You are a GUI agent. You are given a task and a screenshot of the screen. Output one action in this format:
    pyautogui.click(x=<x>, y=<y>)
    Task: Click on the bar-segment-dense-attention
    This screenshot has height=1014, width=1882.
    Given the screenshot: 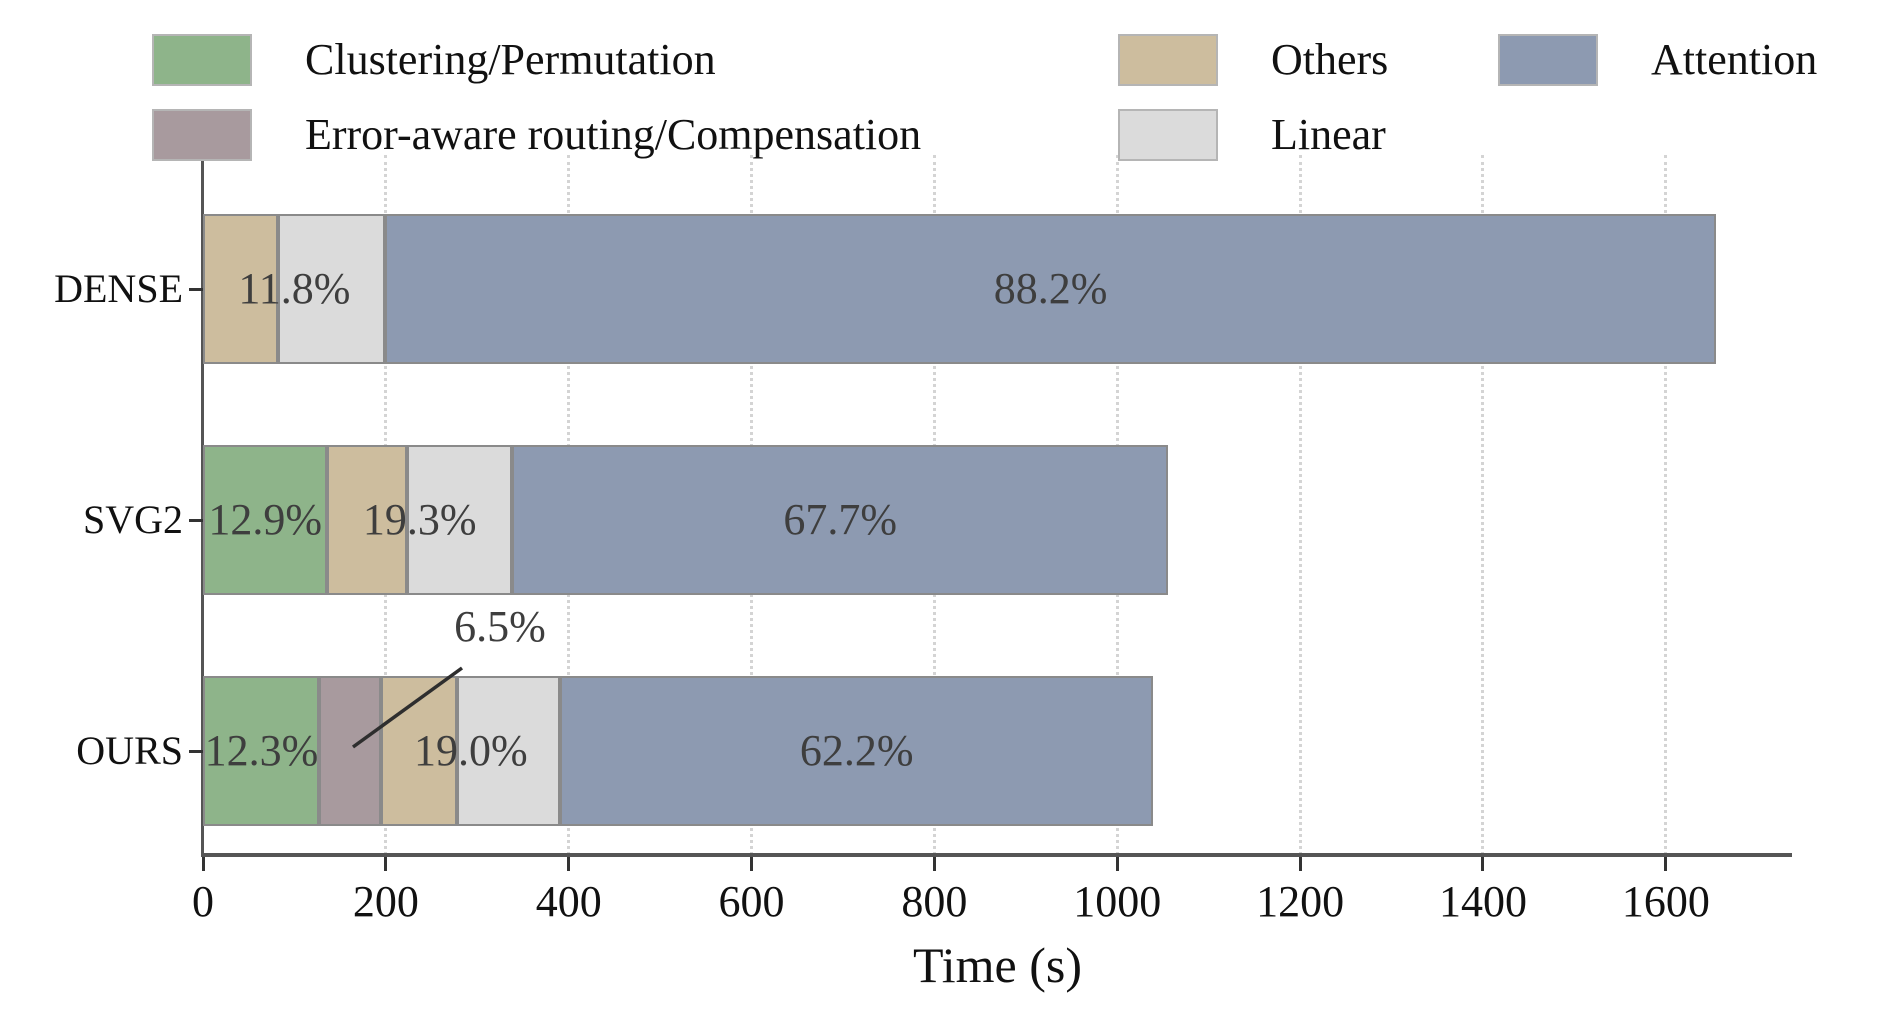 What is the action you would take?
    pyautogui.click(x=1050, y=289)
    